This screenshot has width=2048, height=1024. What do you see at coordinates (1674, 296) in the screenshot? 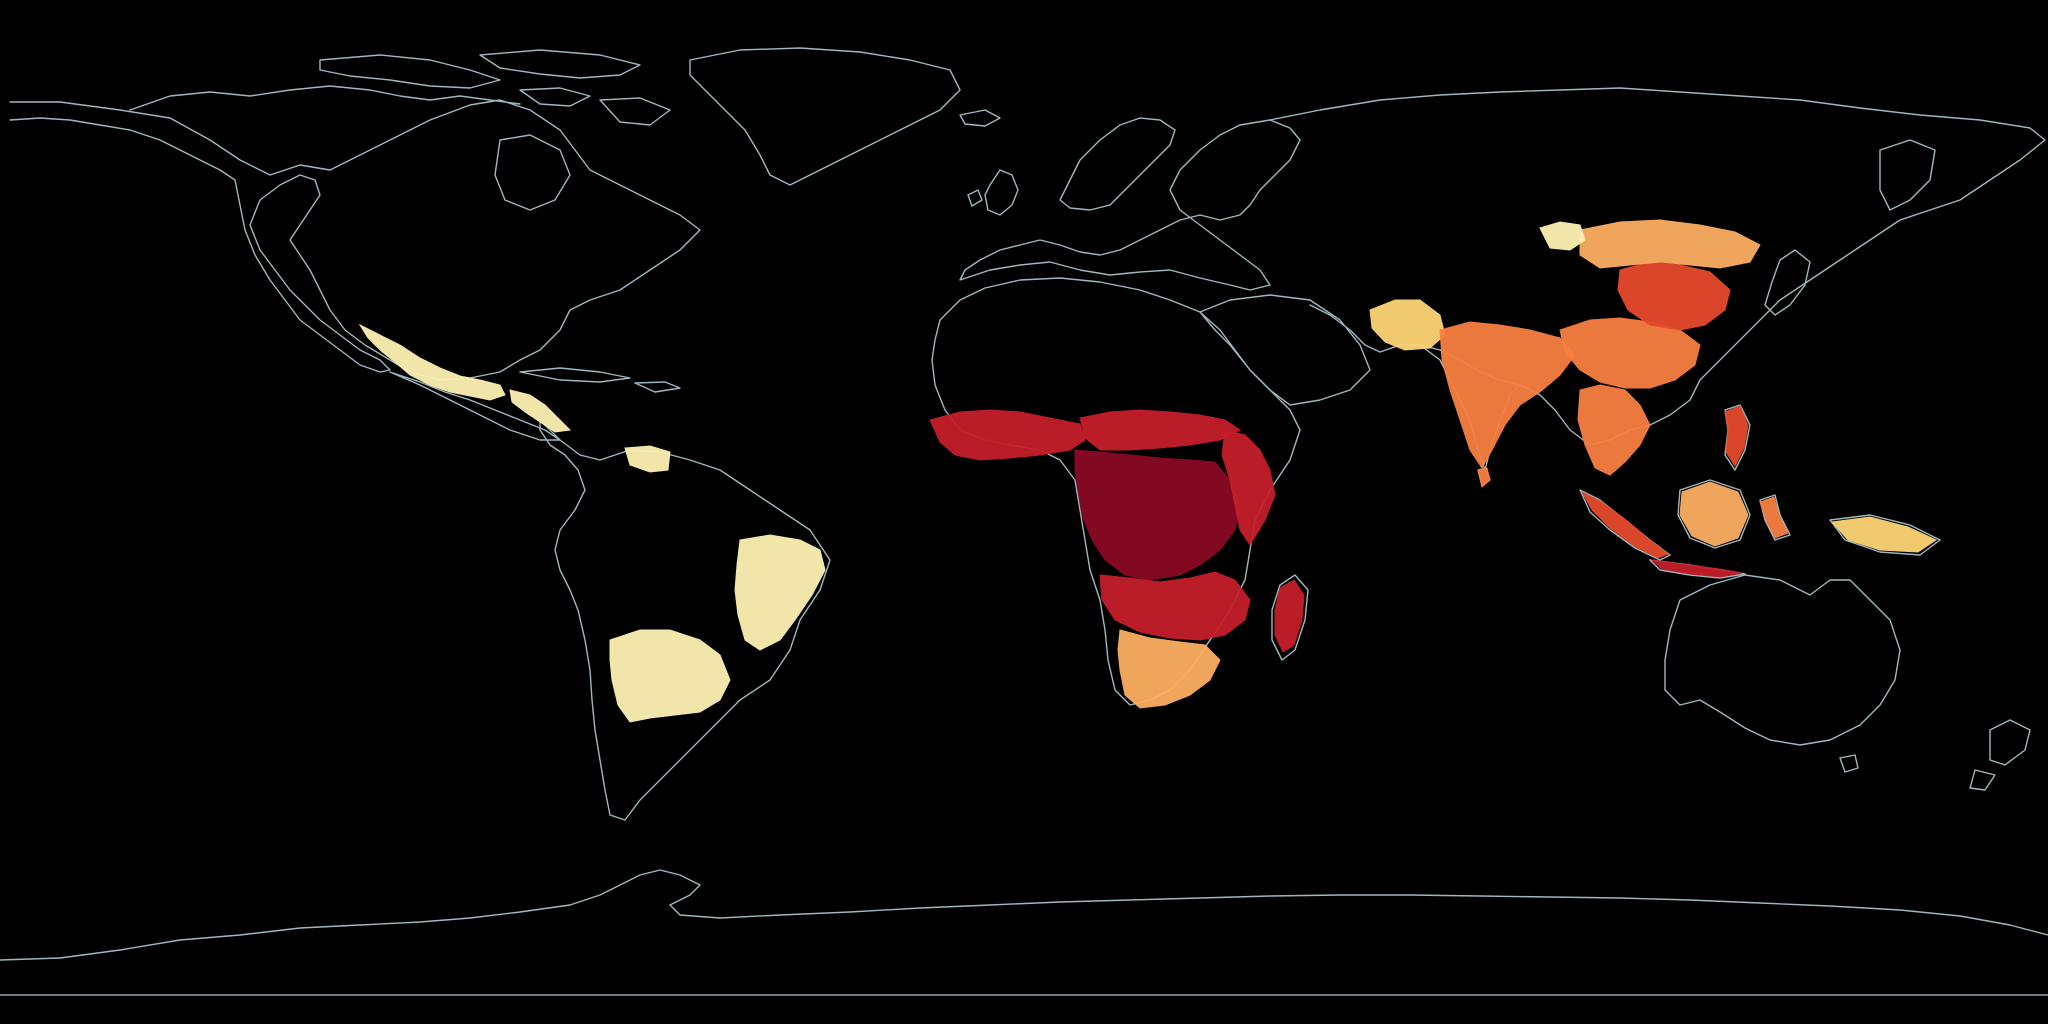
I see `region-eastern-china` at bounding box center [1674, 296].